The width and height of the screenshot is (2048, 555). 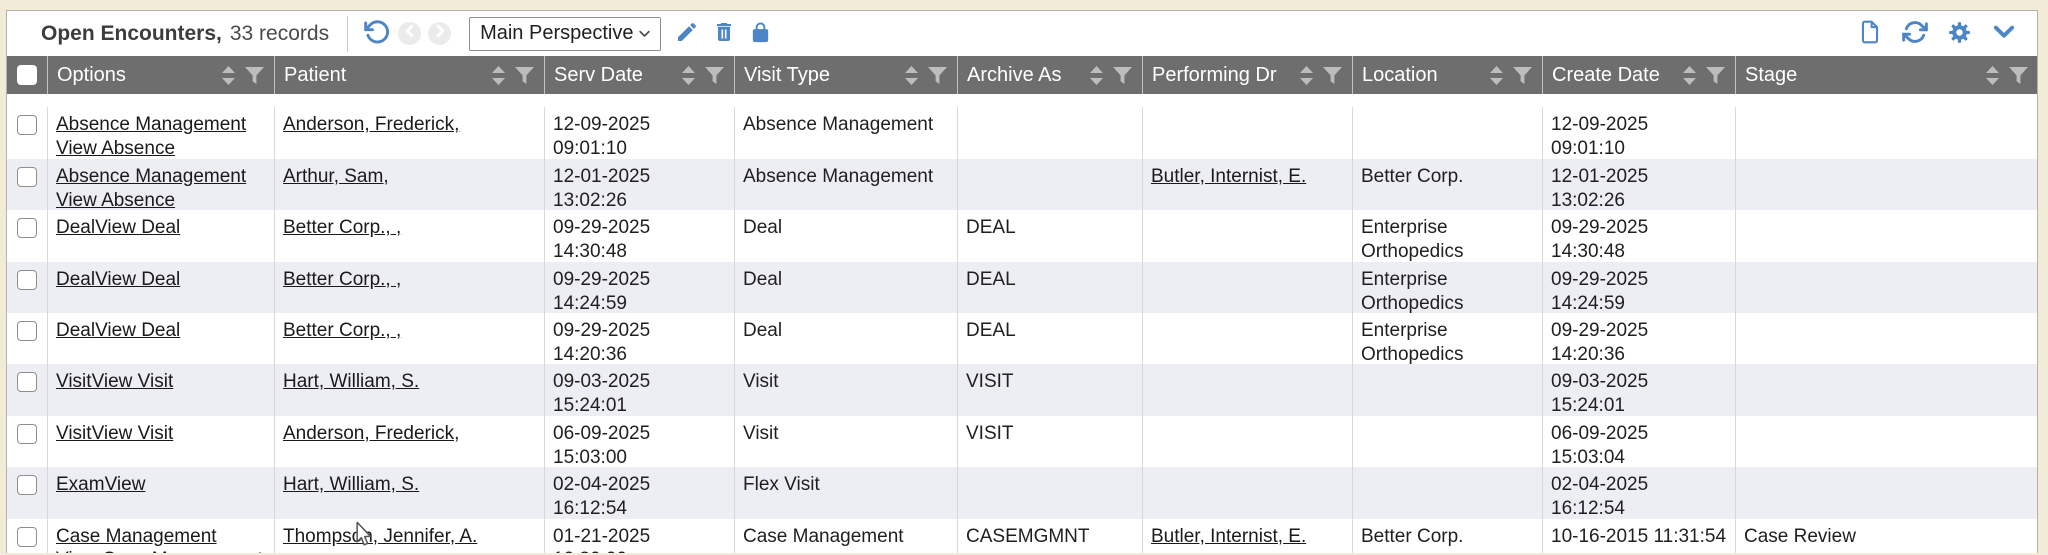 What do you see at coordinates (846, 390) in the screenshot?
I see `visit-type-cell: Visit` at bounding box center [846, 390].